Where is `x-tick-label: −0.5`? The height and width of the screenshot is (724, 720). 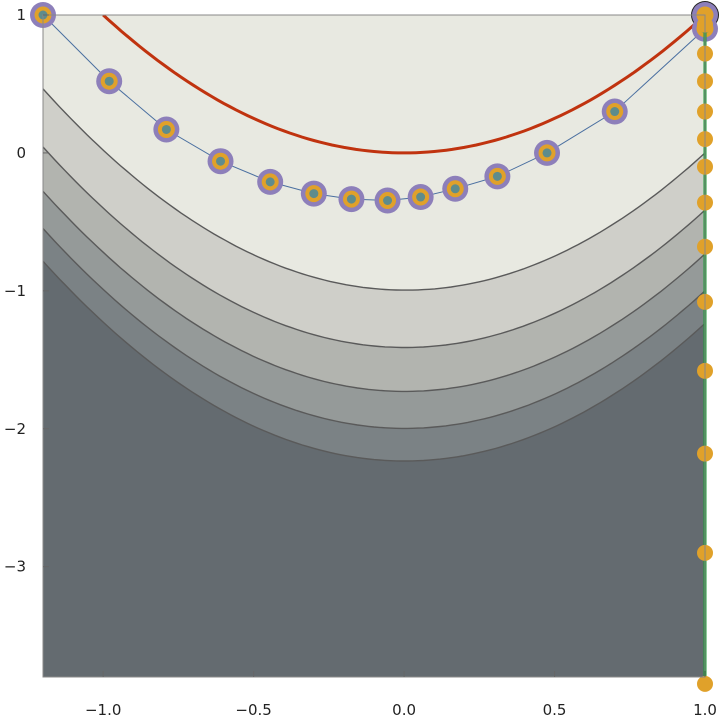 x-tick-label: −0.5 is located at coordinates (253, 710).